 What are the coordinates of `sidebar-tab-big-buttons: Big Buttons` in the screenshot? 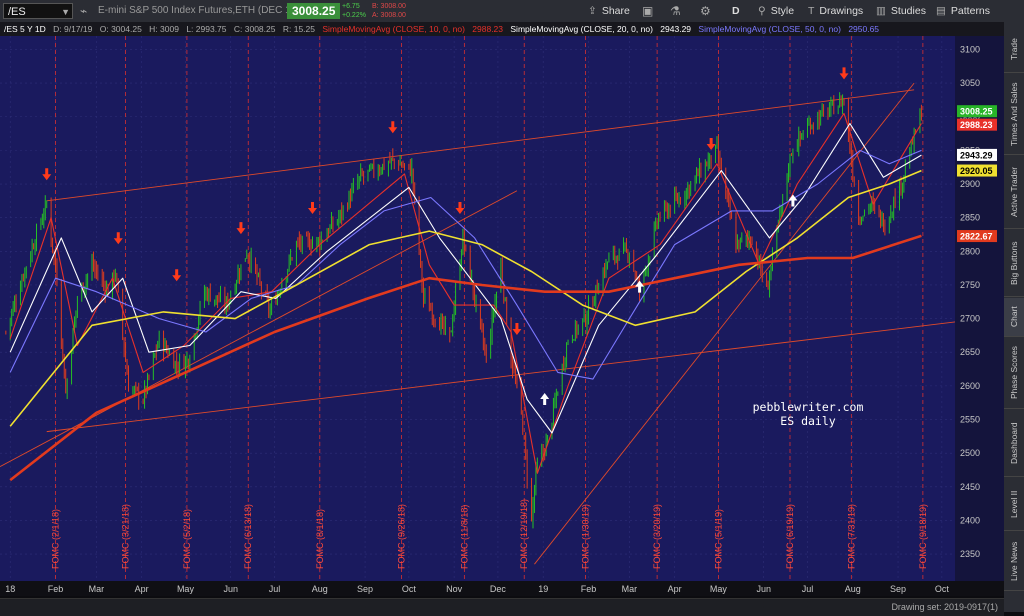 It's located at (1014, 263).